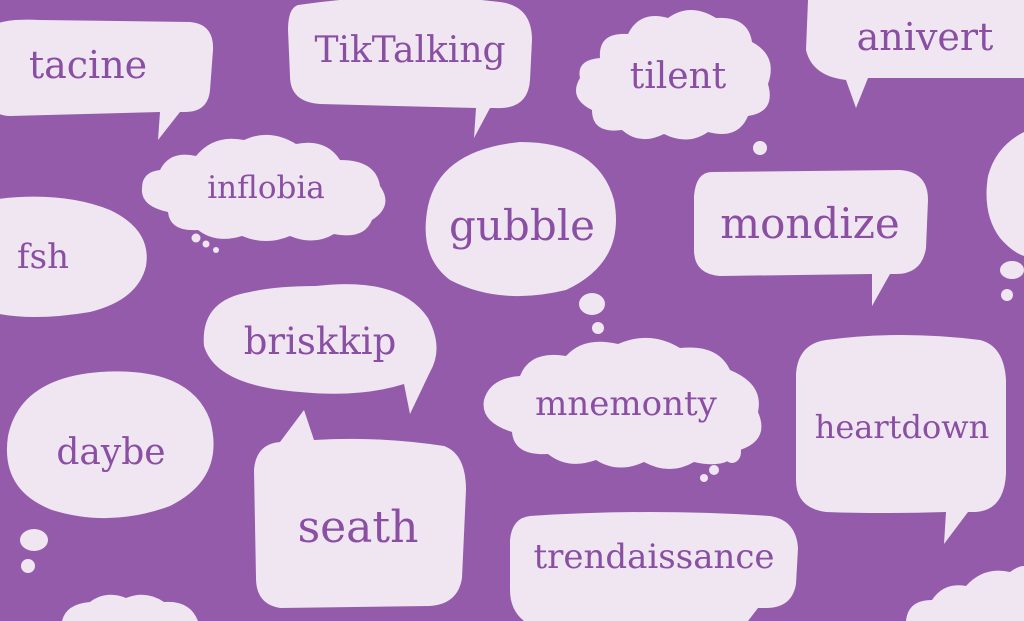  Describe the element at coordinates (925, 37) in the screenshot. I see `word-anivert: anivert` at that location.